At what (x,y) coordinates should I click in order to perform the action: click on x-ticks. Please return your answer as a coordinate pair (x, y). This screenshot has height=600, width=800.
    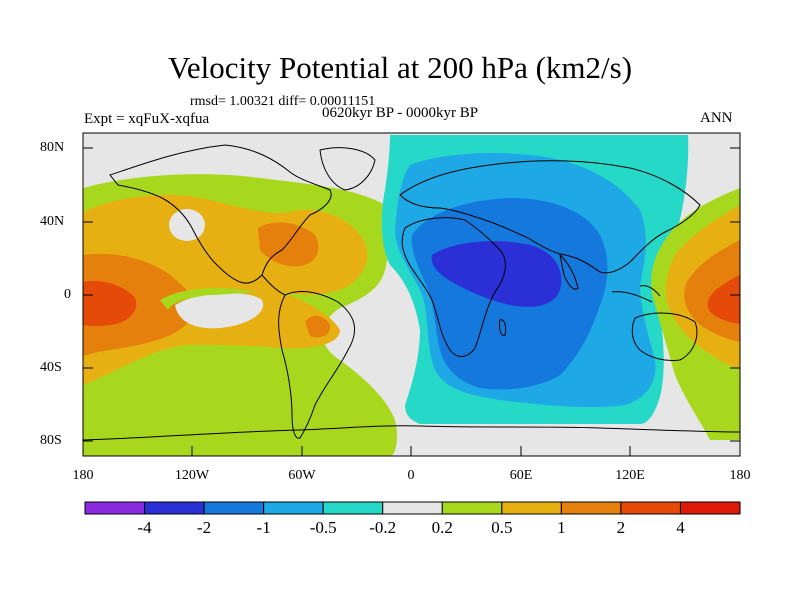
    Looking at the image, I should click on (411, 451).